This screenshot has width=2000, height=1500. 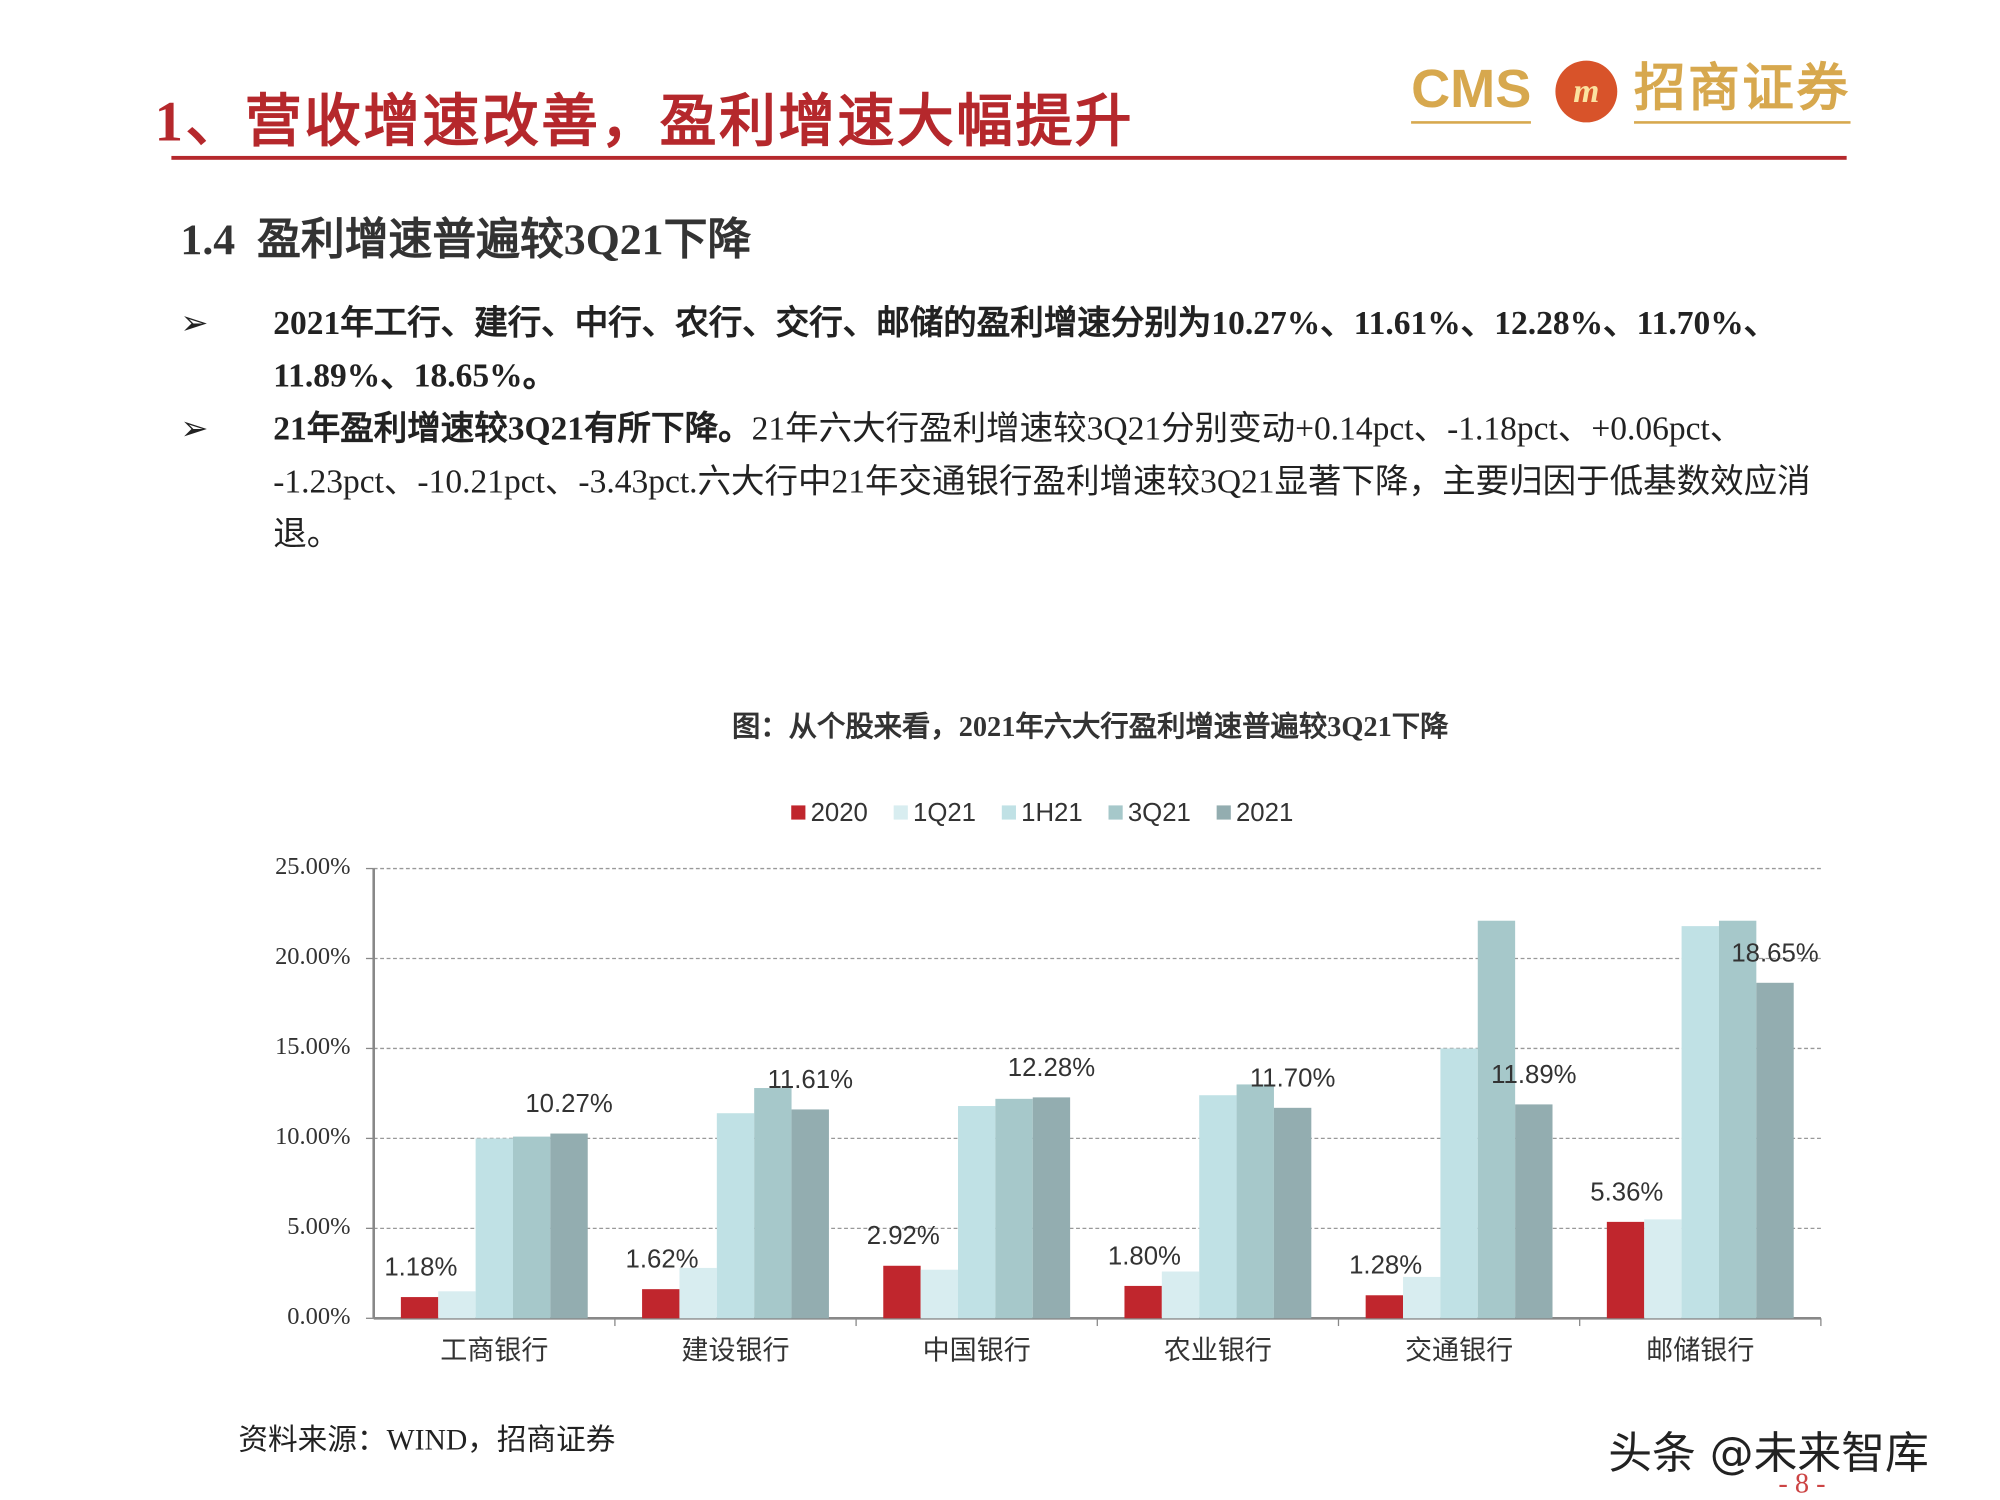 What do you see at coordinates (312, 1046) in the screenshot?
I see `y-tick-label: 15.00%` at bounding box center [312, 1046].